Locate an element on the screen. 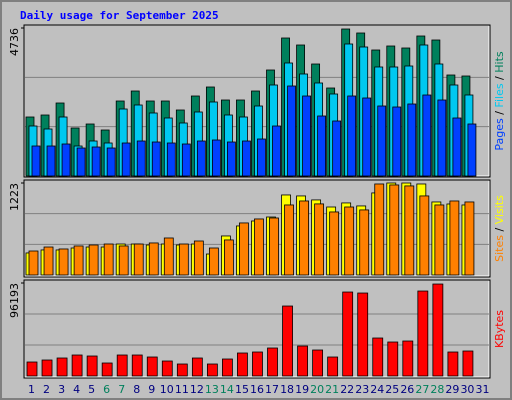 The height and width of the screenshot is (400, 512). x-tick-label: 22 is located at coordinates (347, 389).